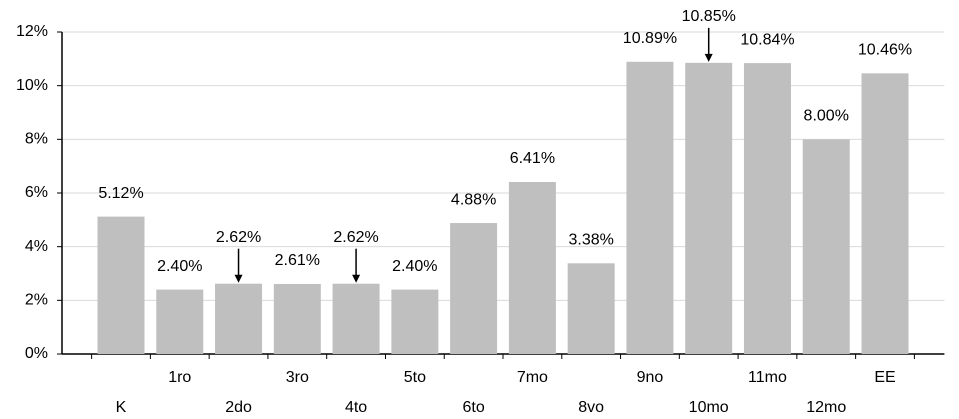 This screenshot has width=959, height=419. What do you see at coordinates (650, 38) in the screenshot?
I see `value-label: 10.89%` at bounding box center [650, 38].